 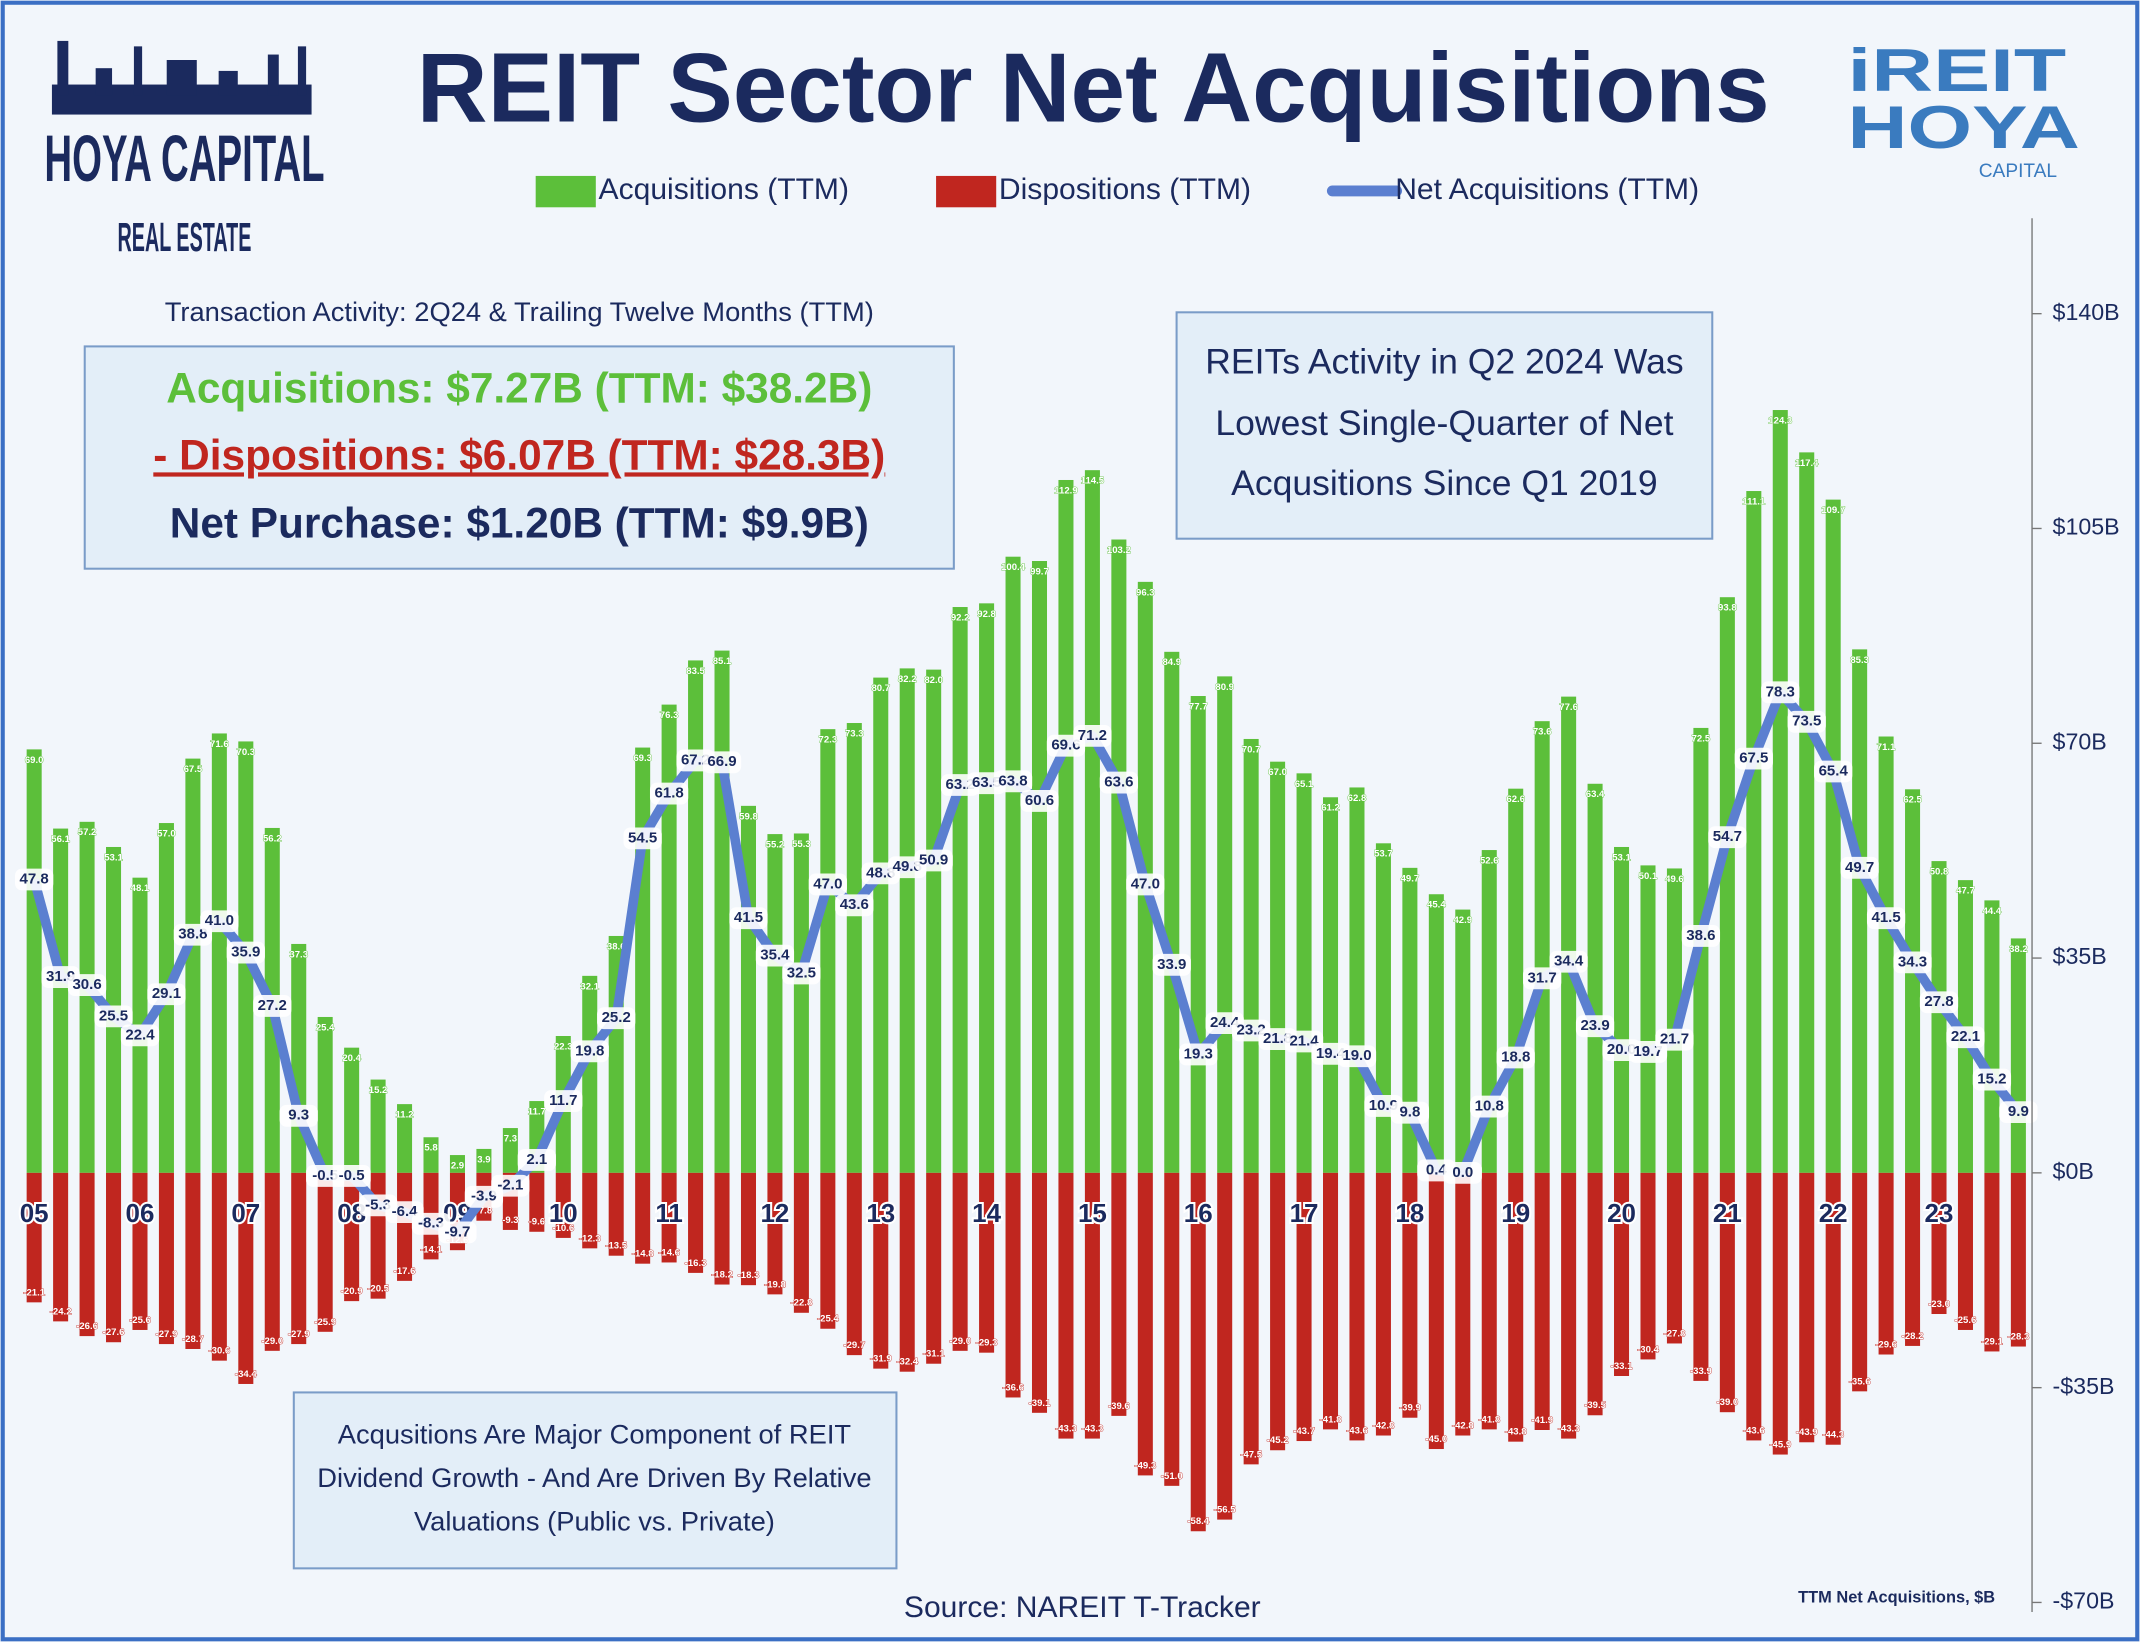 I want to click on bar-label: -16.3, so click(x=696, y=1263).